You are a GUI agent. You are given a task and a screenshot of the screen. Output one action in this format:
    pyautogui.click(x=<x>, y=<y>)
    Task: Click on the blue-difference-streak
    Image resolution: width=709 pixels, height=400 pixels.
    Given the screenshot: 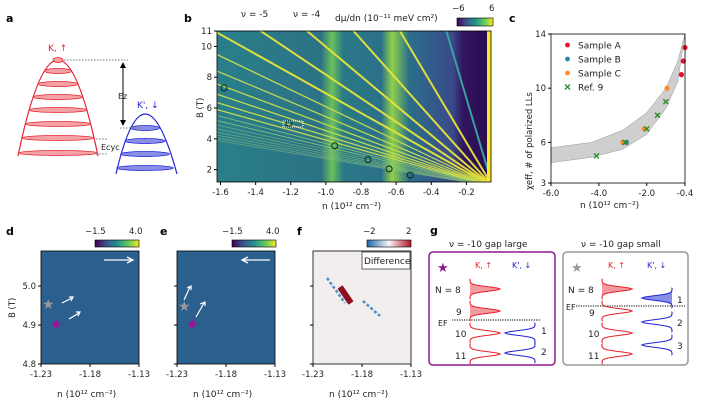 What is the action you would take?
    pyautogui.click(x=353, y=297)
    